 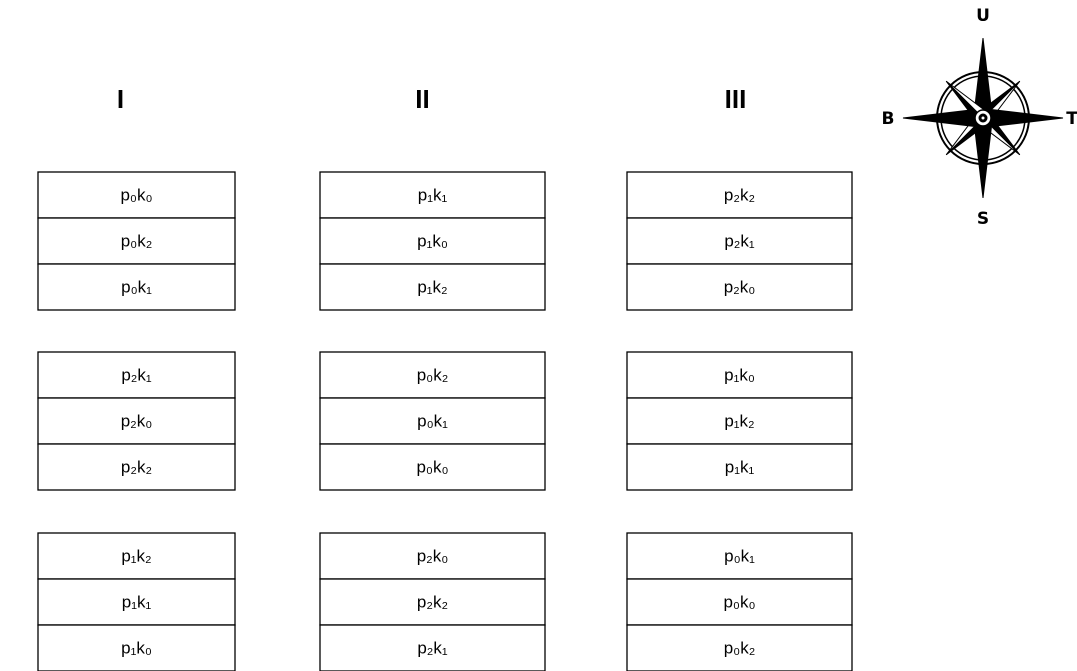 What do you see at coordinates (983, 16) in the screenshot?
I see `compass-north: U` at bounding box center [983, 16].